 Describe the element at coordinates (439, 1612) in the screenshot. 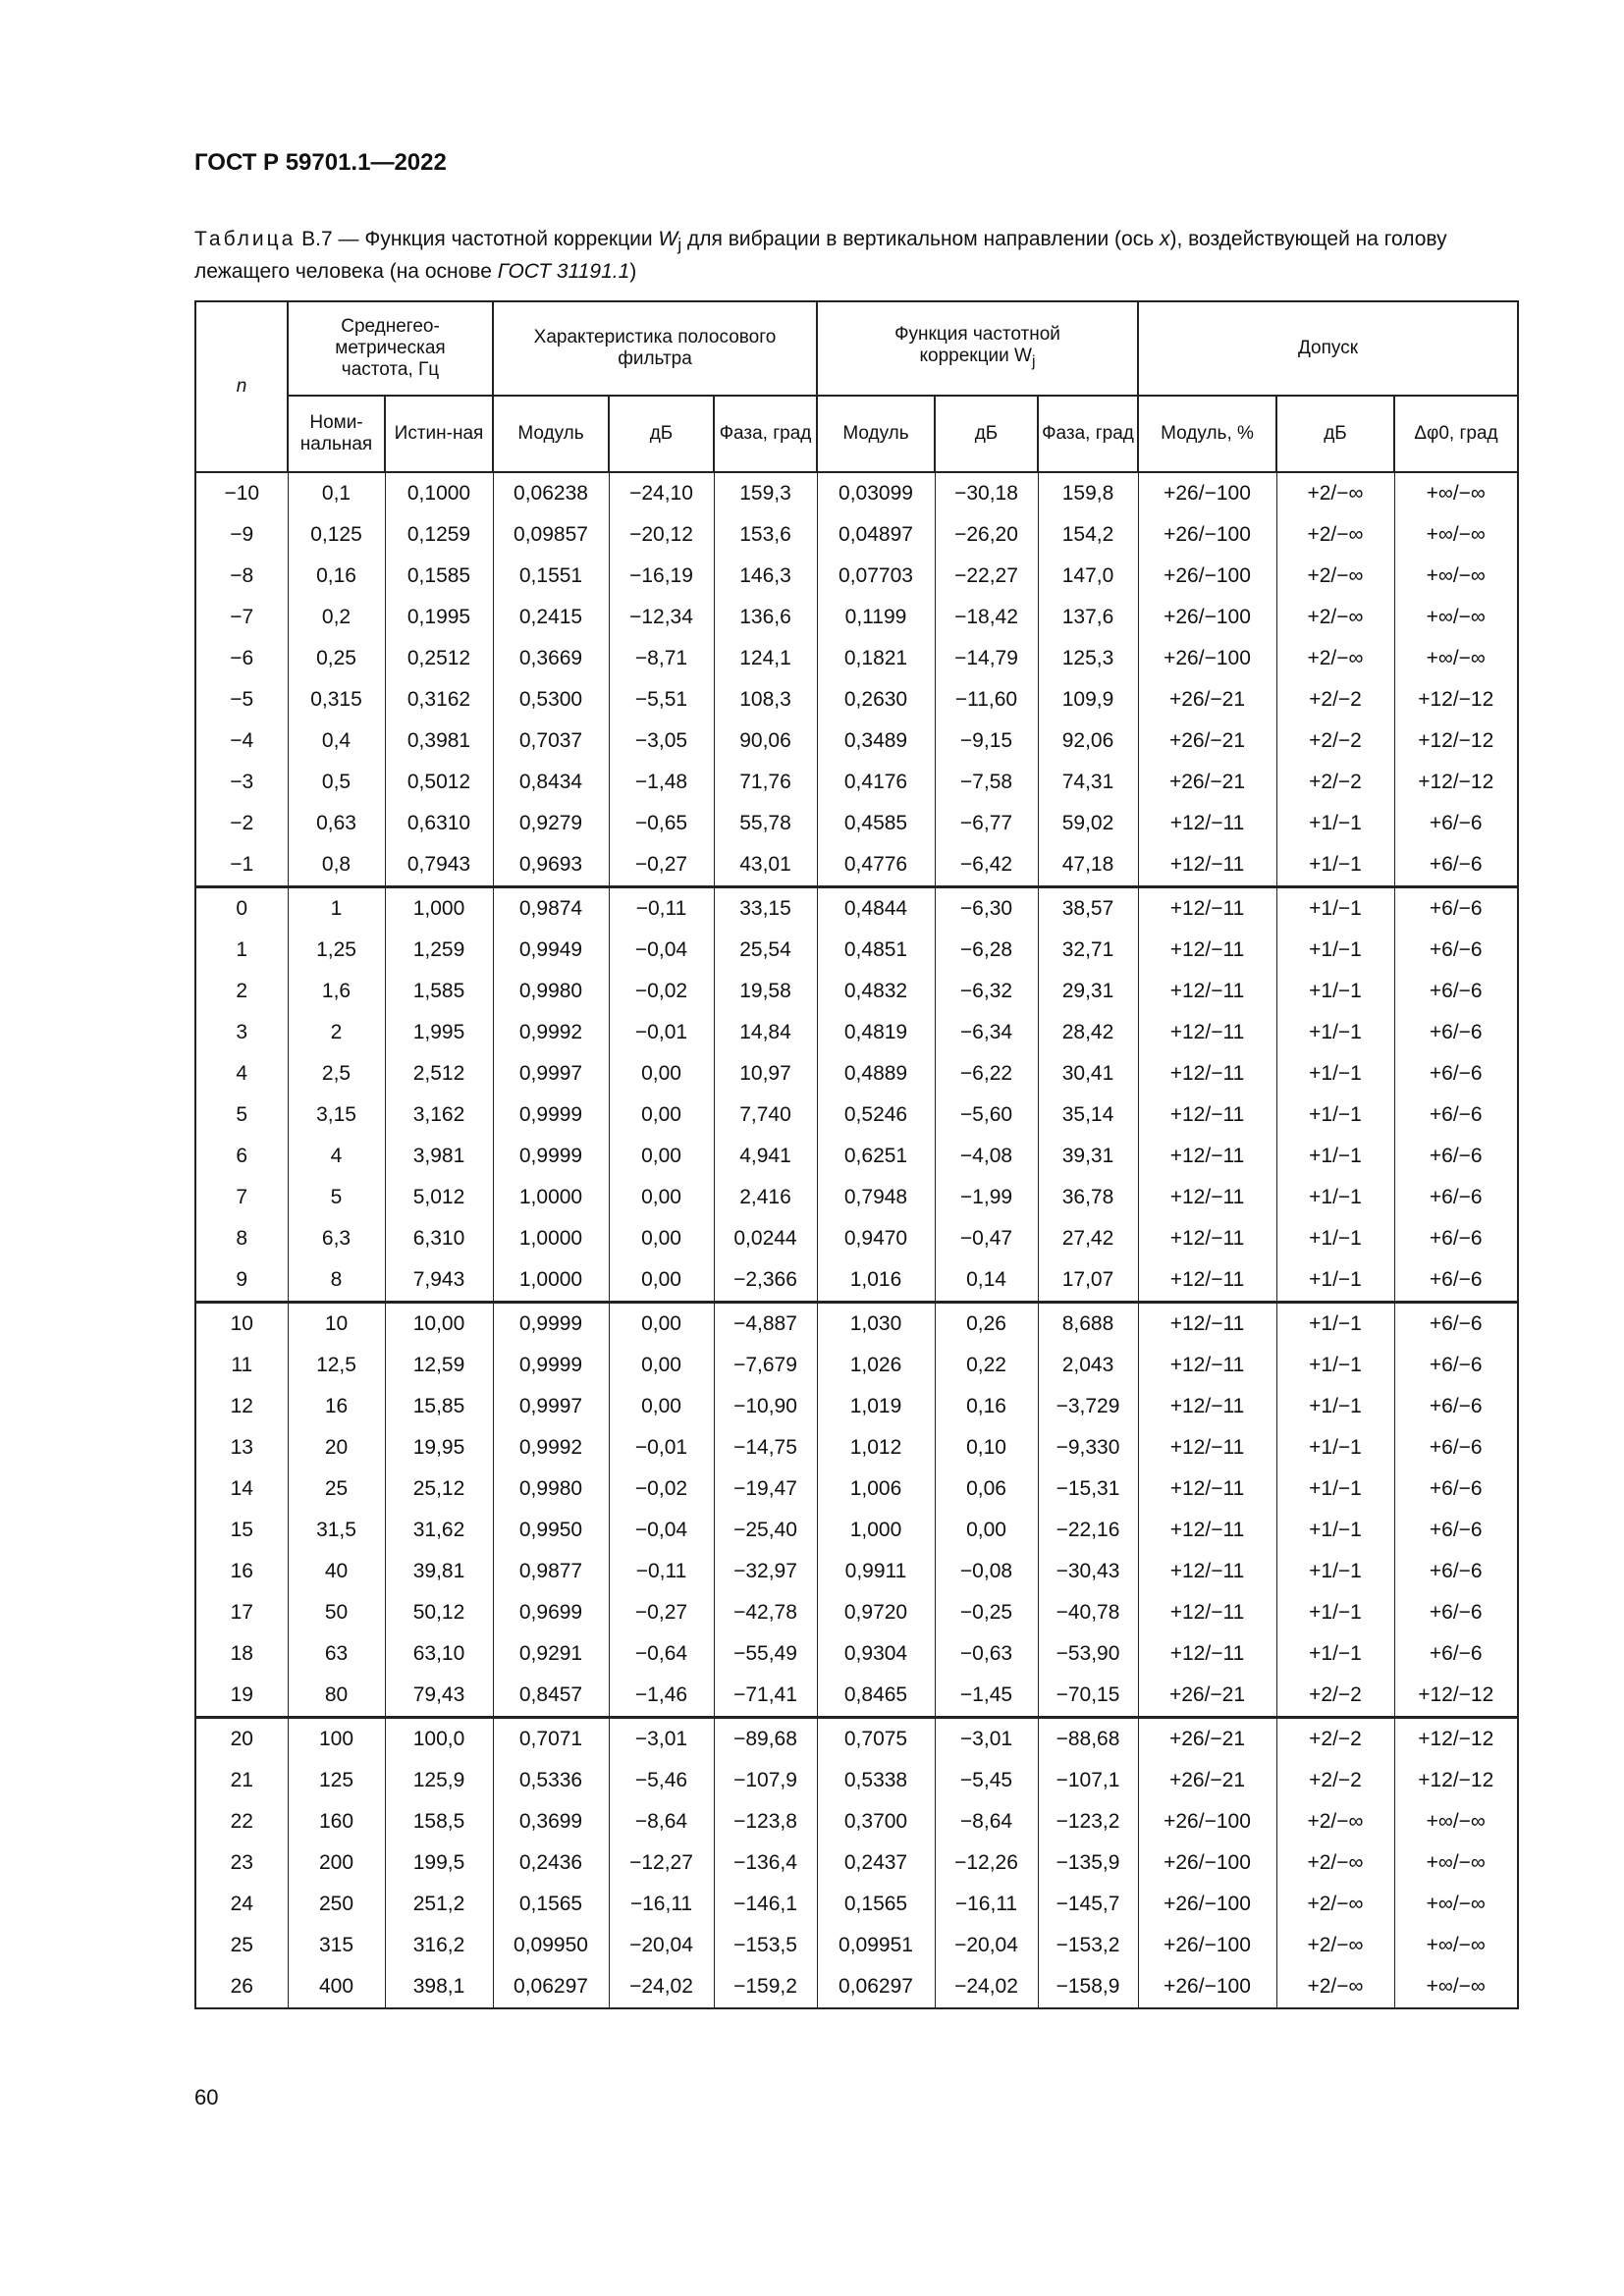

I see `table-cell: 50,12` at that location.